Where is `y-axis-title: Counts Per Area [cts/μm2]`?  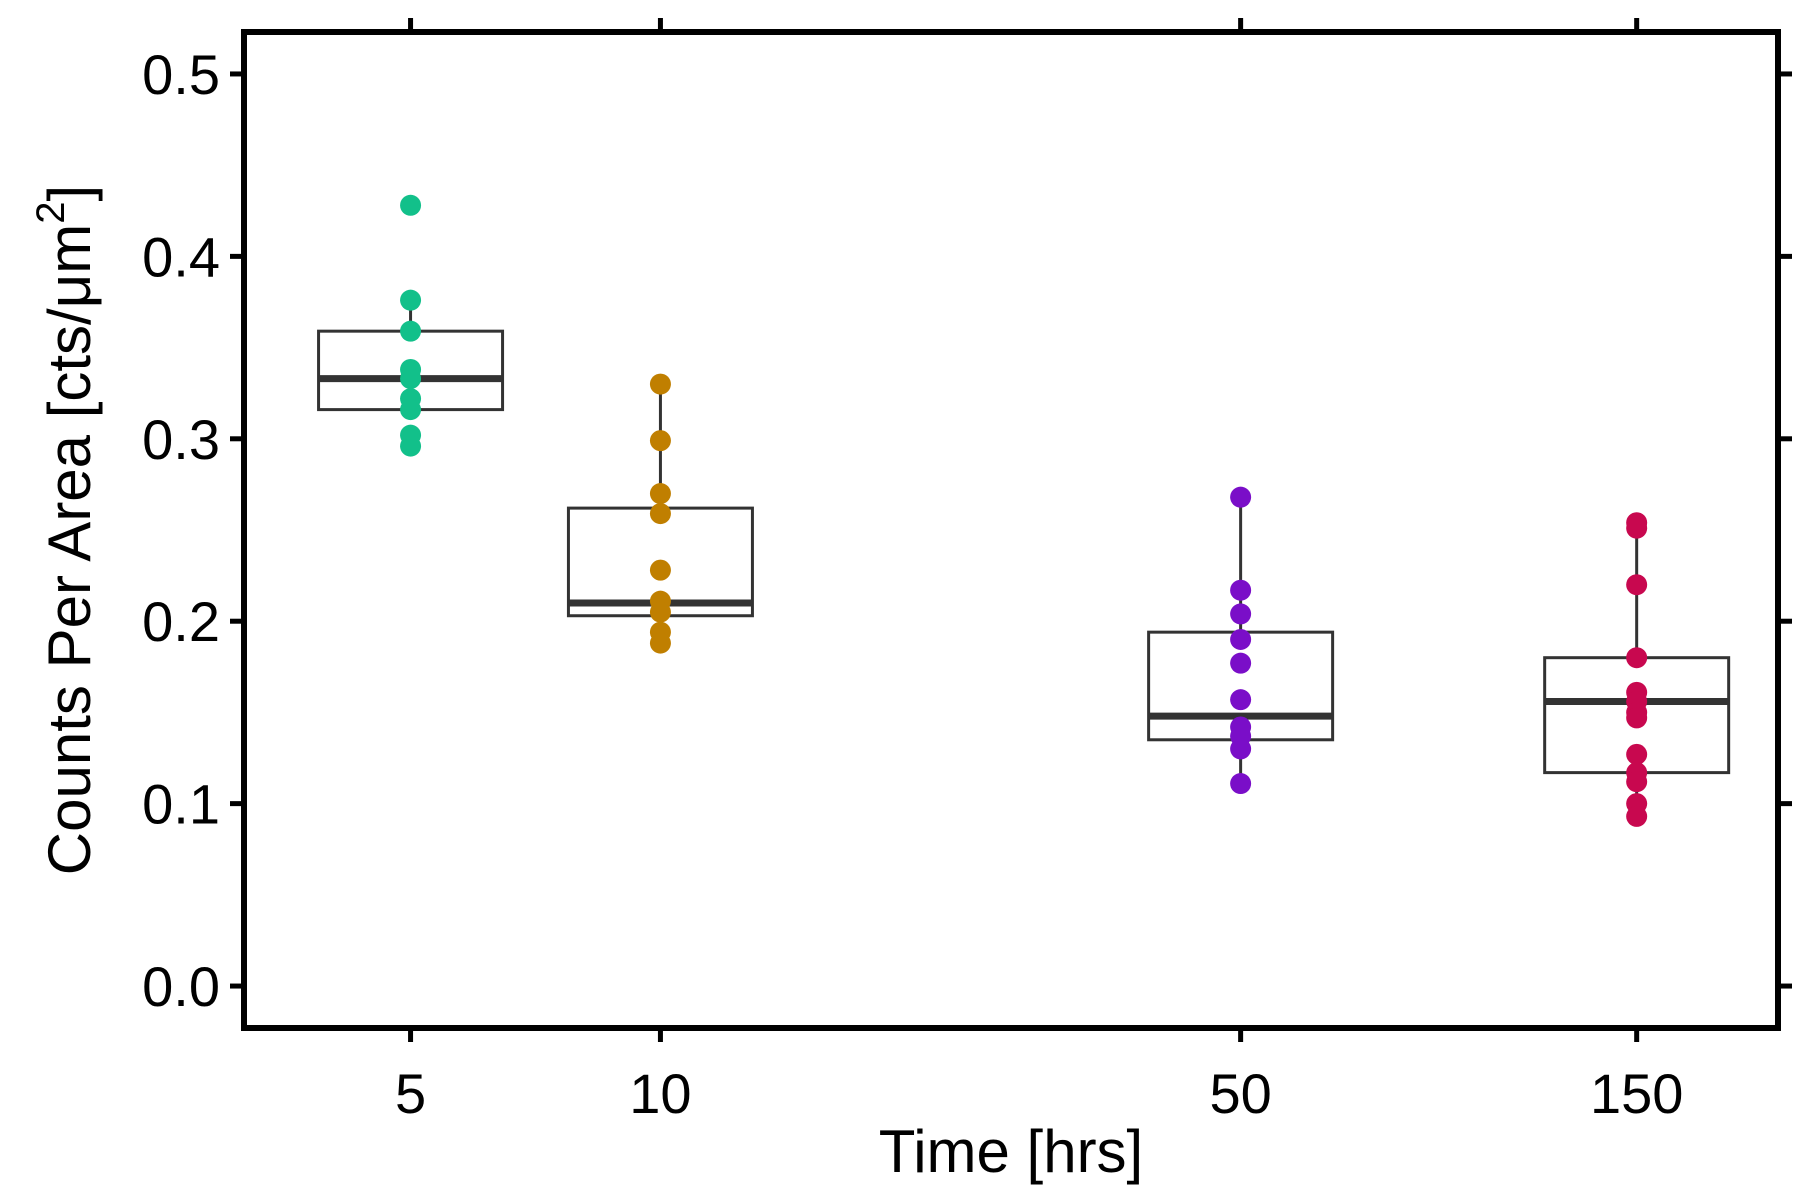 y-axis-title: Counts Per Area [cts/μm2] is located at coordinates (66, 530).